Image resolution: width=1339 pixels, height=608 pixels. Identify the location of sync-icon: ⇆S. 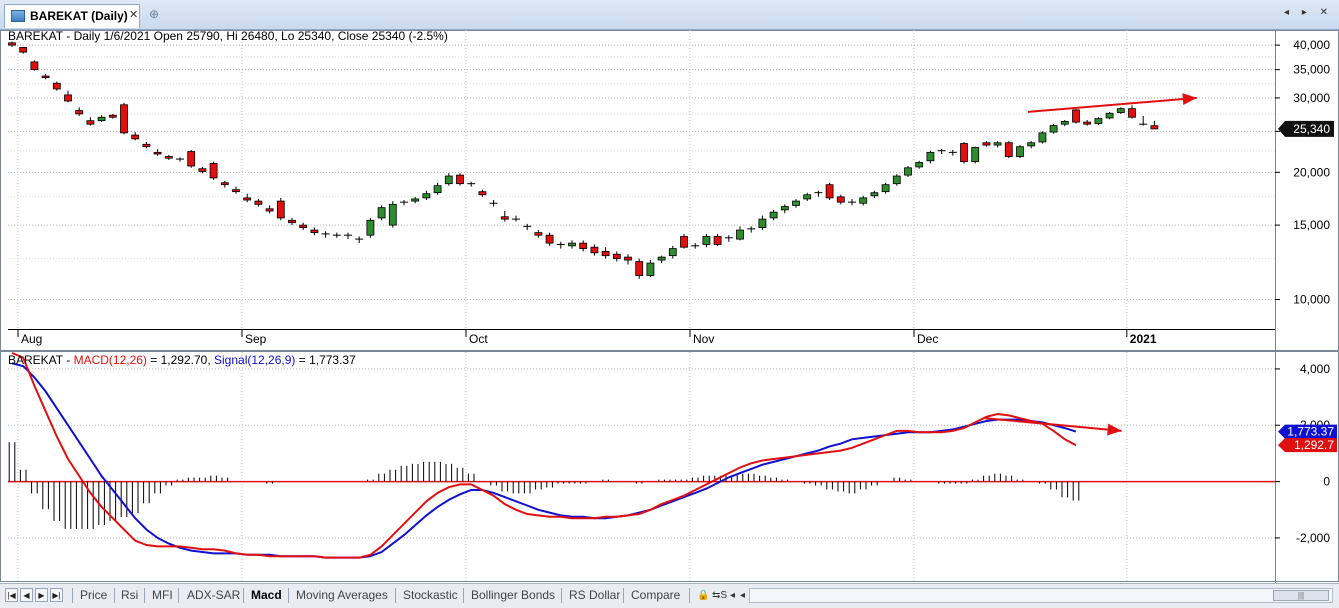
(720, 595).